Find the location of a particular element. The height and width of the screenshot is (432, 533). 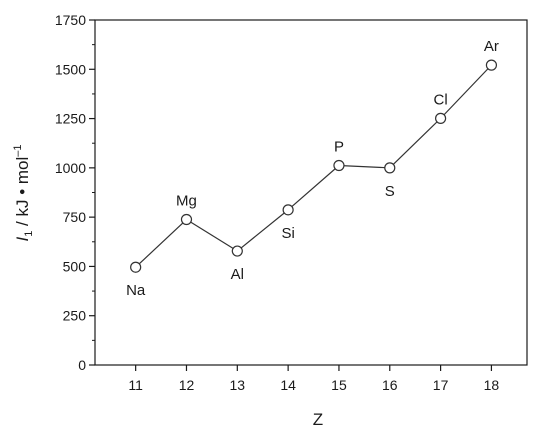

y-tick-label: 1500 is located at coordinates (70, 69).